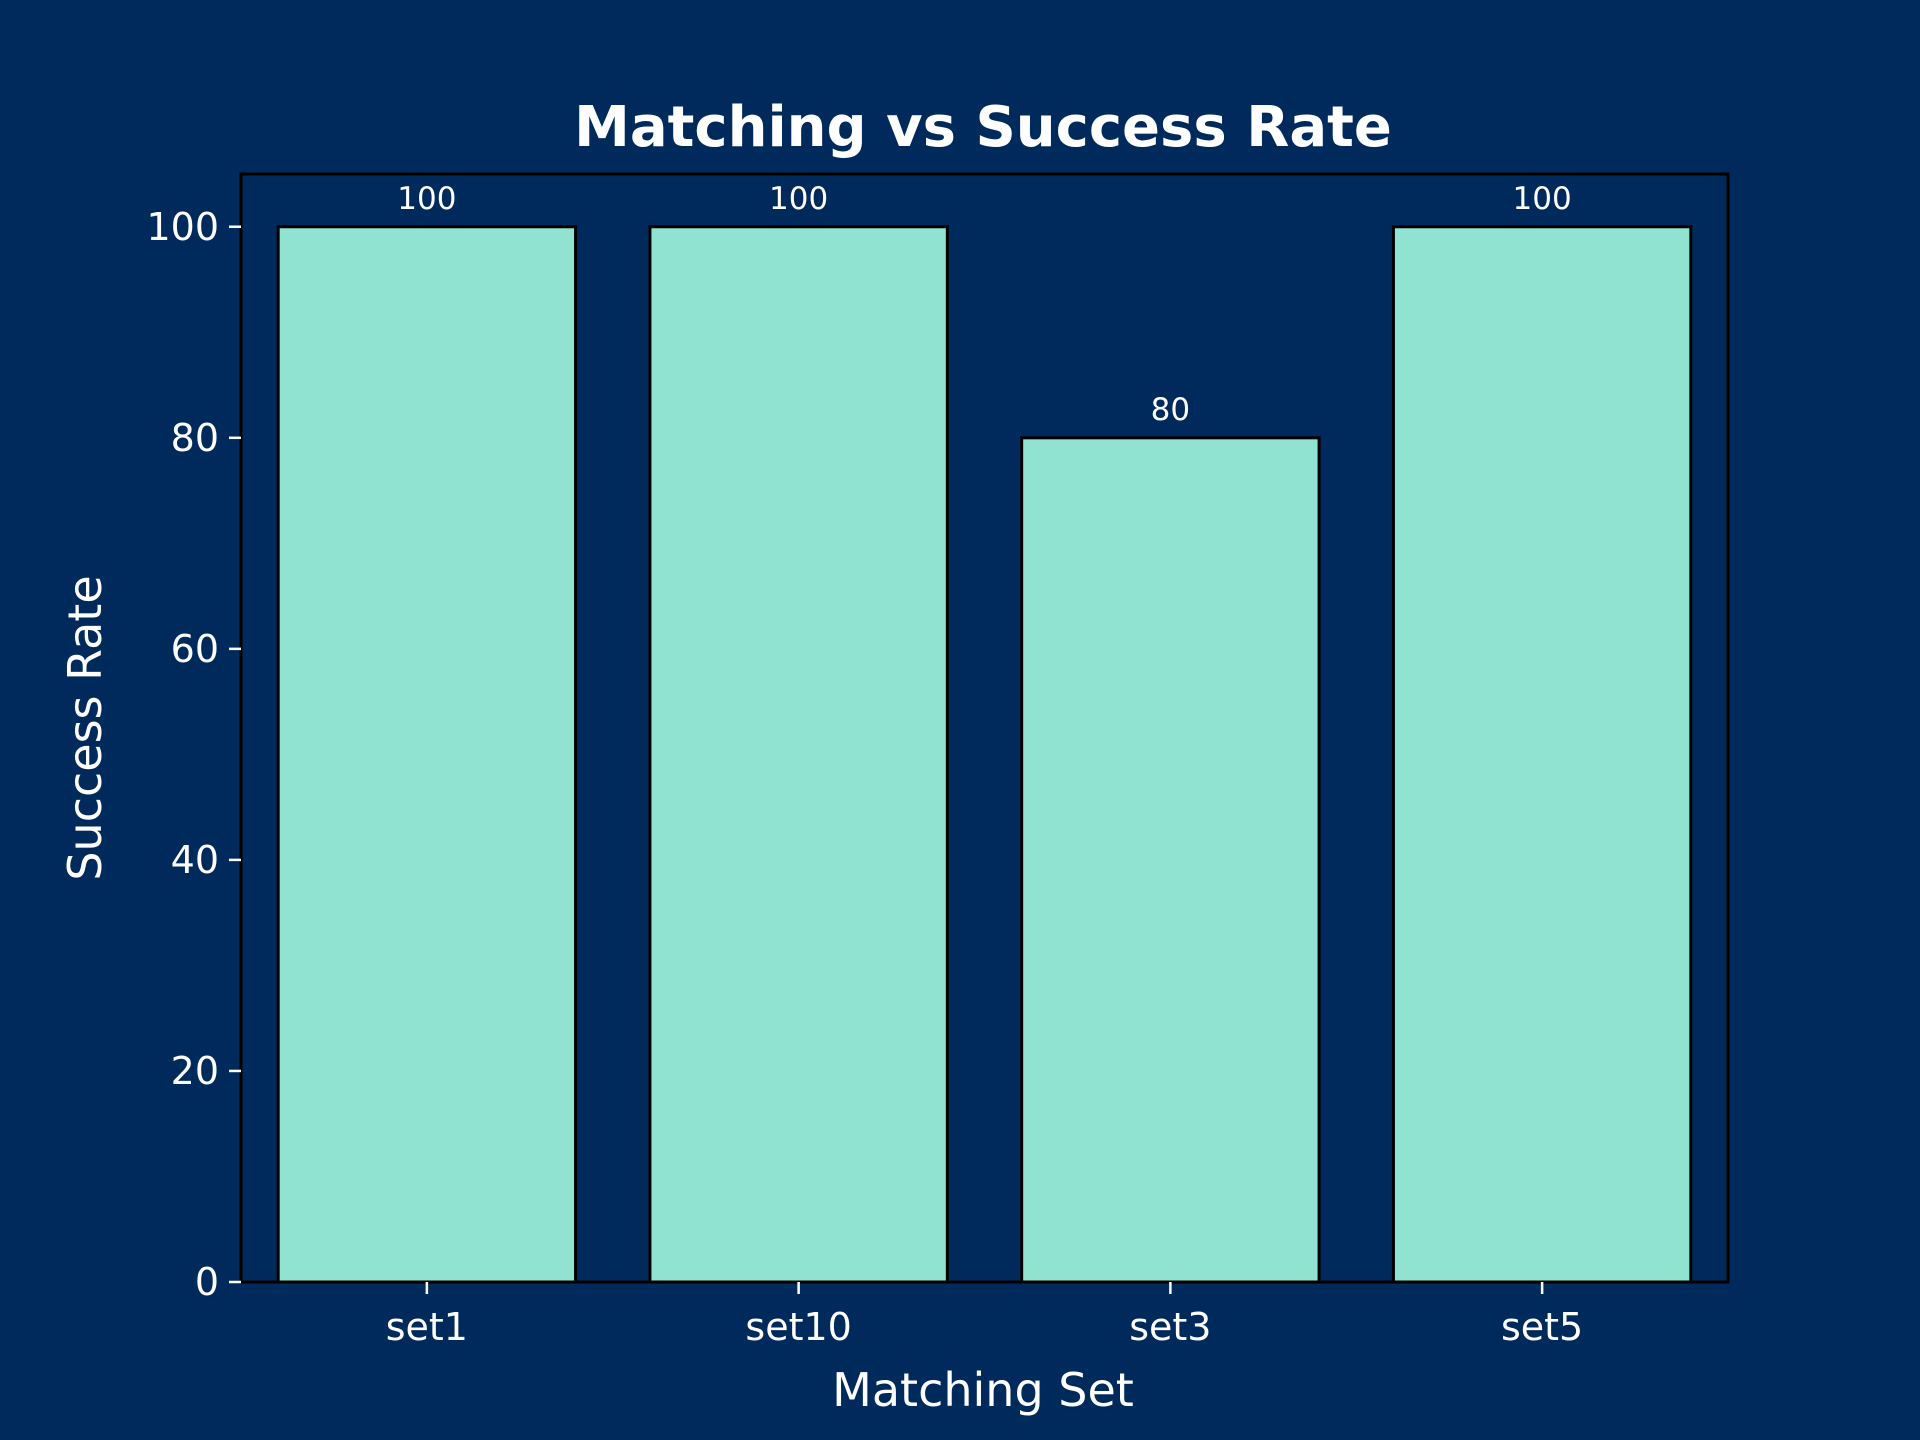  I want to click on x-axis-label: Matching Set, so click(983, 1390).